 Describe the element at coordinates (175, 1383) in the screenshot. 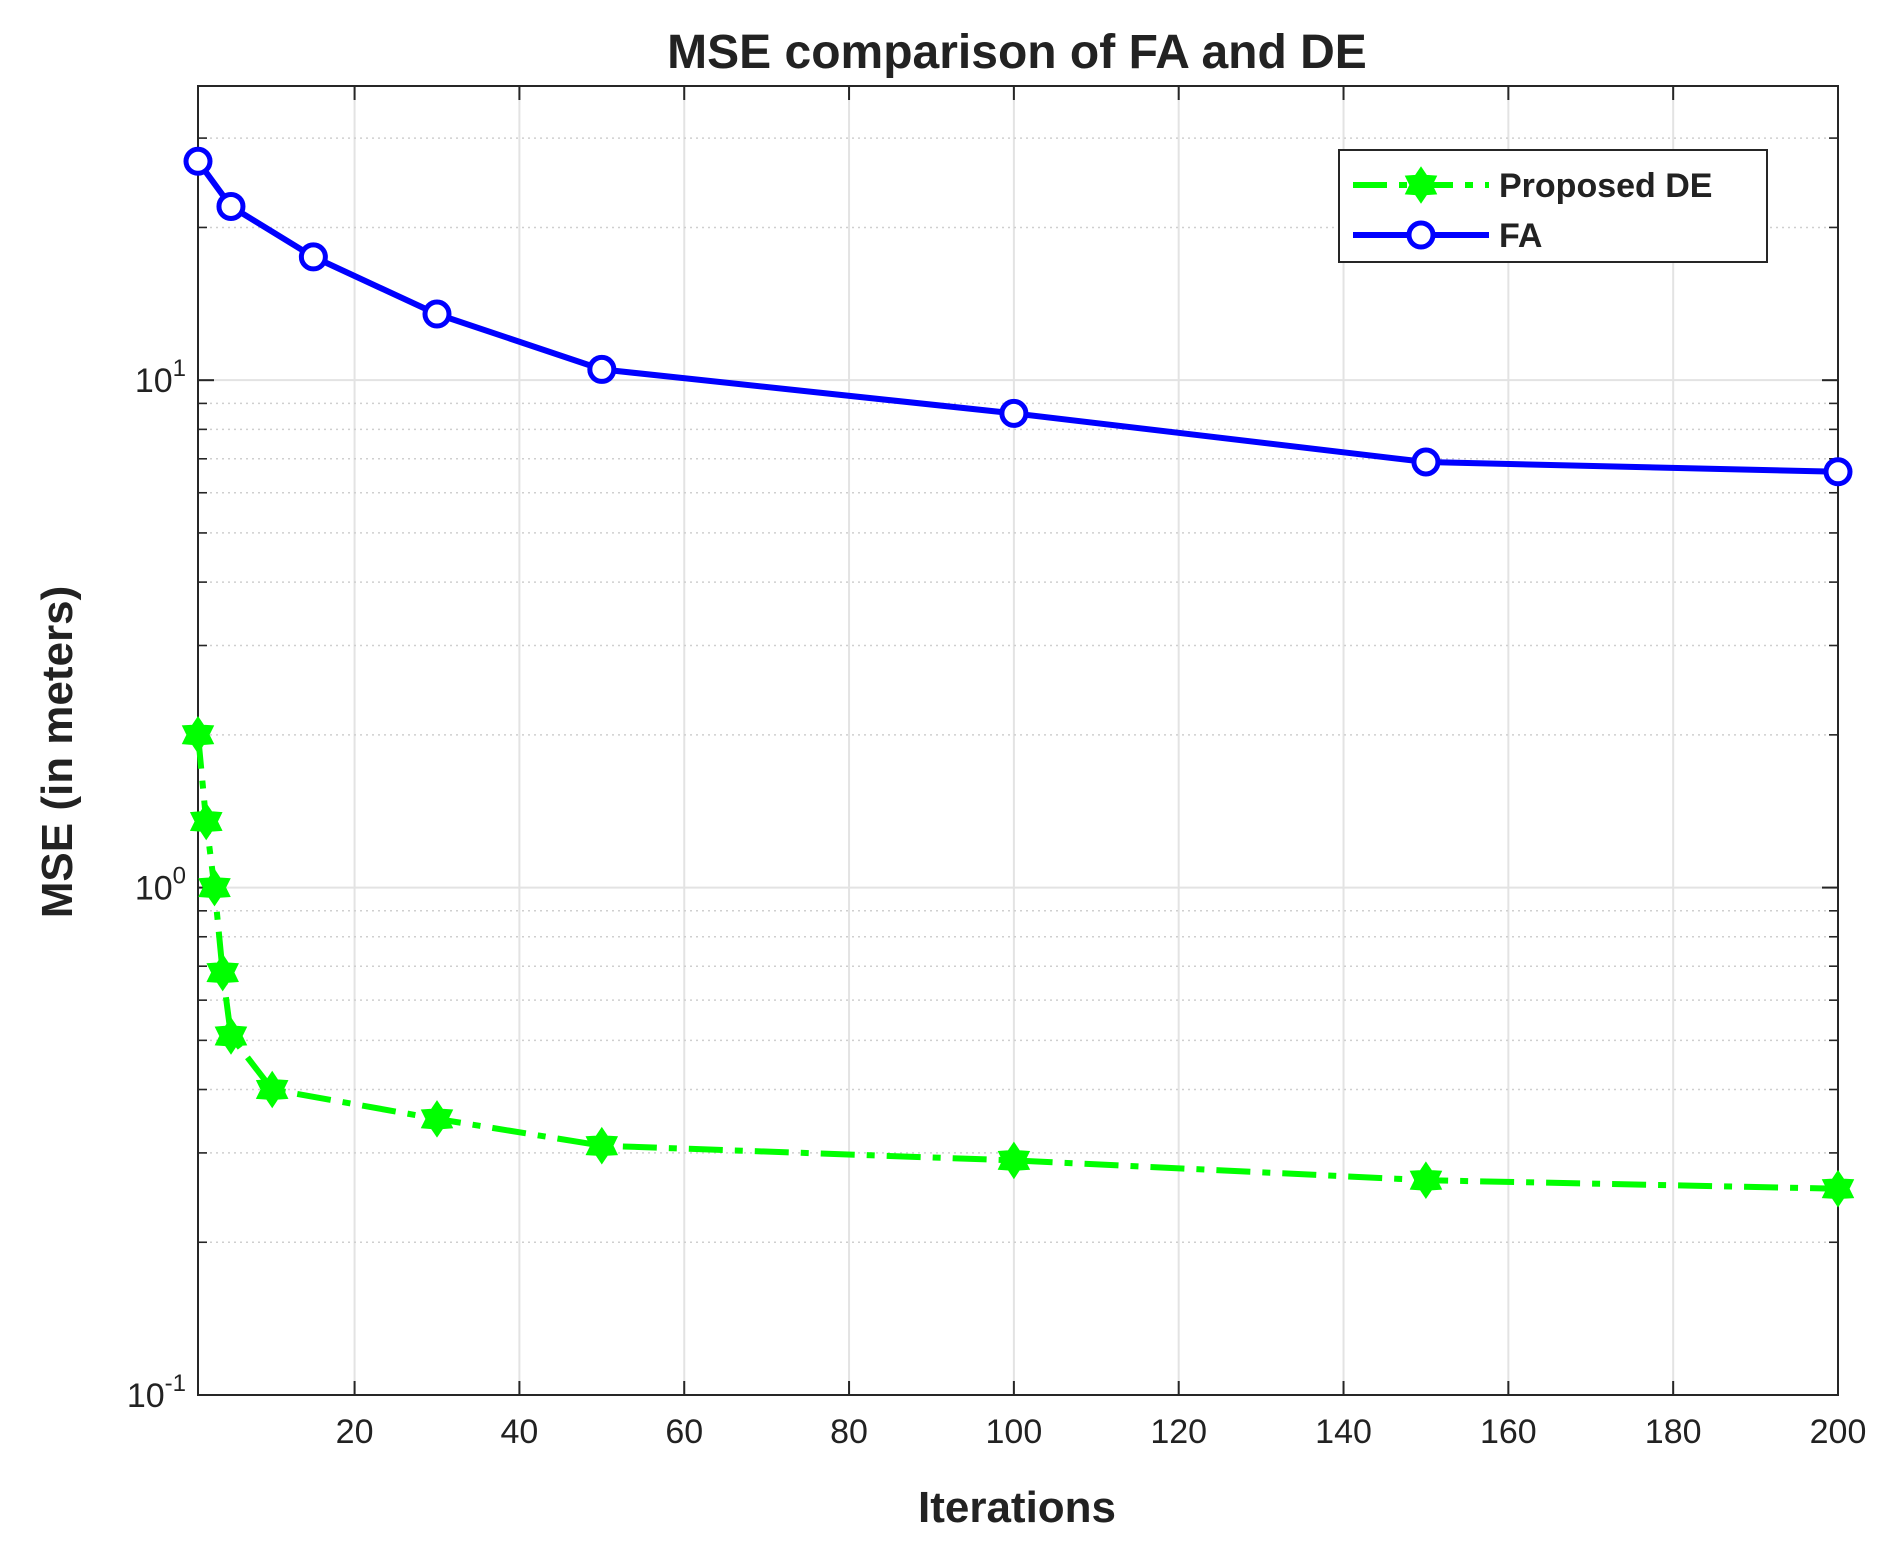

I see `y-tick-label-exponent: -1` at that location.